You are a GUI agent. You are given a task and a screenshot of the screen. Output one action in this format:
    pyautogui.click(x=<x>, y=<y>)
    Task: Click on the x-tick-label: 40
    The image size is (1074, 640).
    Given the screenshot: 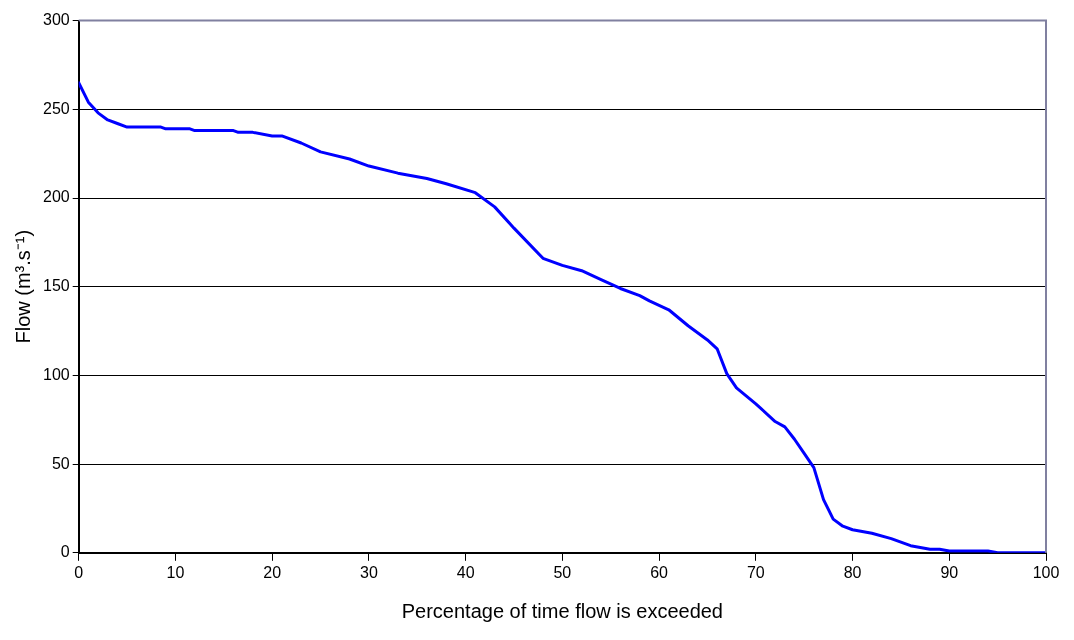 What is the action you would take?
    pyautogui.click(x=465, y=572)
    